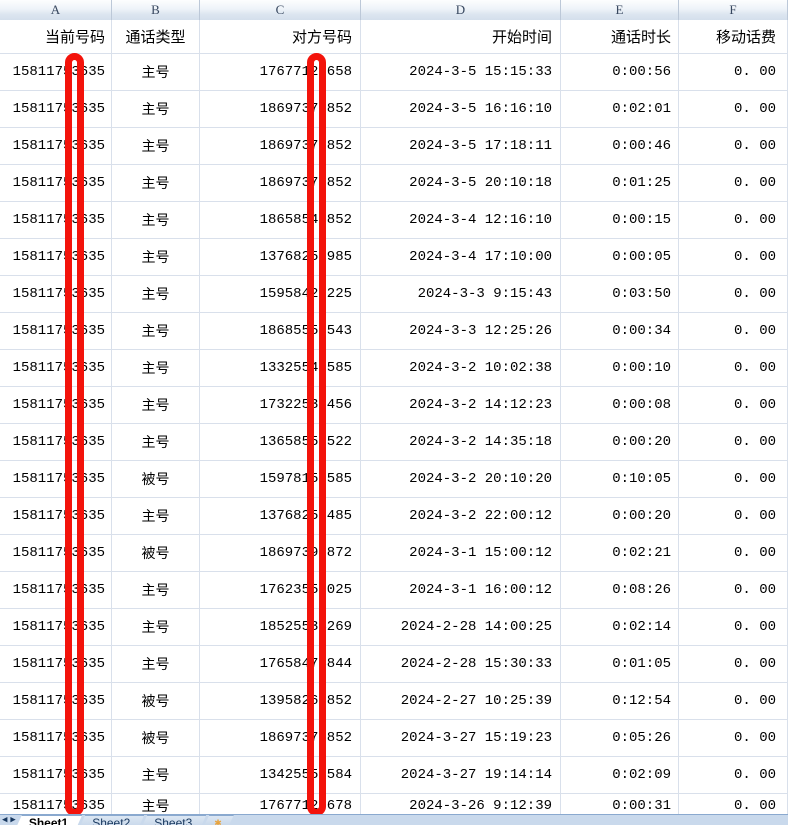 Image resolution: width=788 pixels, height=825 pixels. I want to click on cell: 2024-2-28 15:30:33, so click(461, 664).